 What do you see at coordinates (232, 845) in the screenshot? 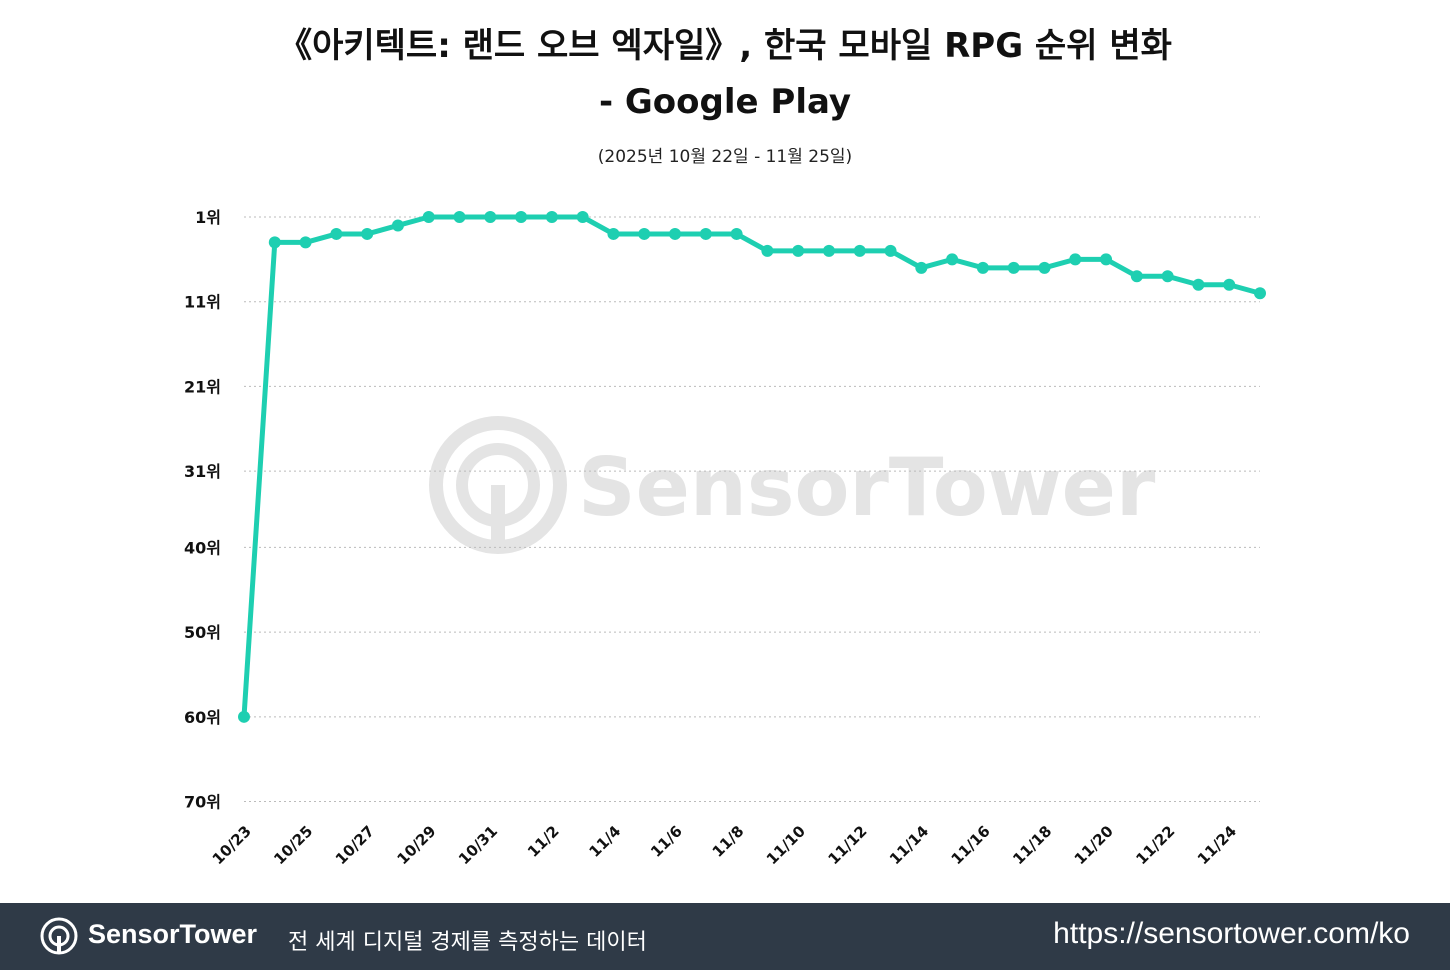
I see `x-tick-label: 10/23` at bounding box center [232, 845].